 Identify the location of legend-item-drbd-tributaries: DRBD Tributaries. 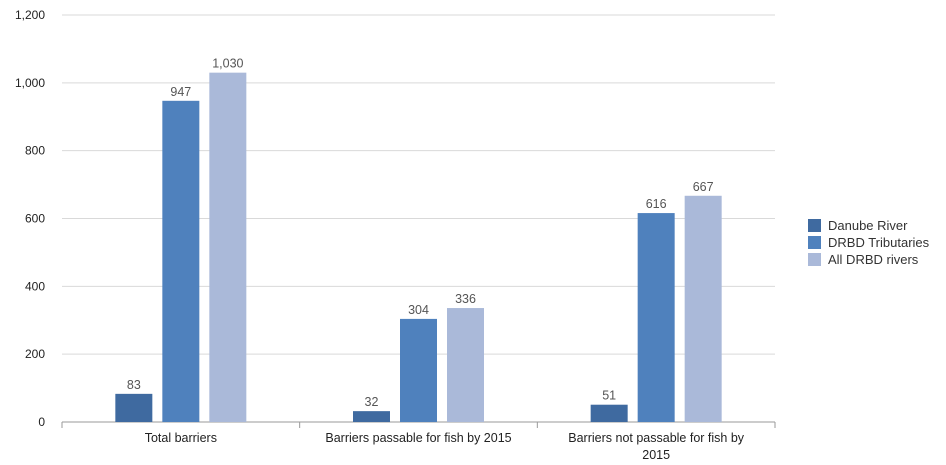
(868, 242).